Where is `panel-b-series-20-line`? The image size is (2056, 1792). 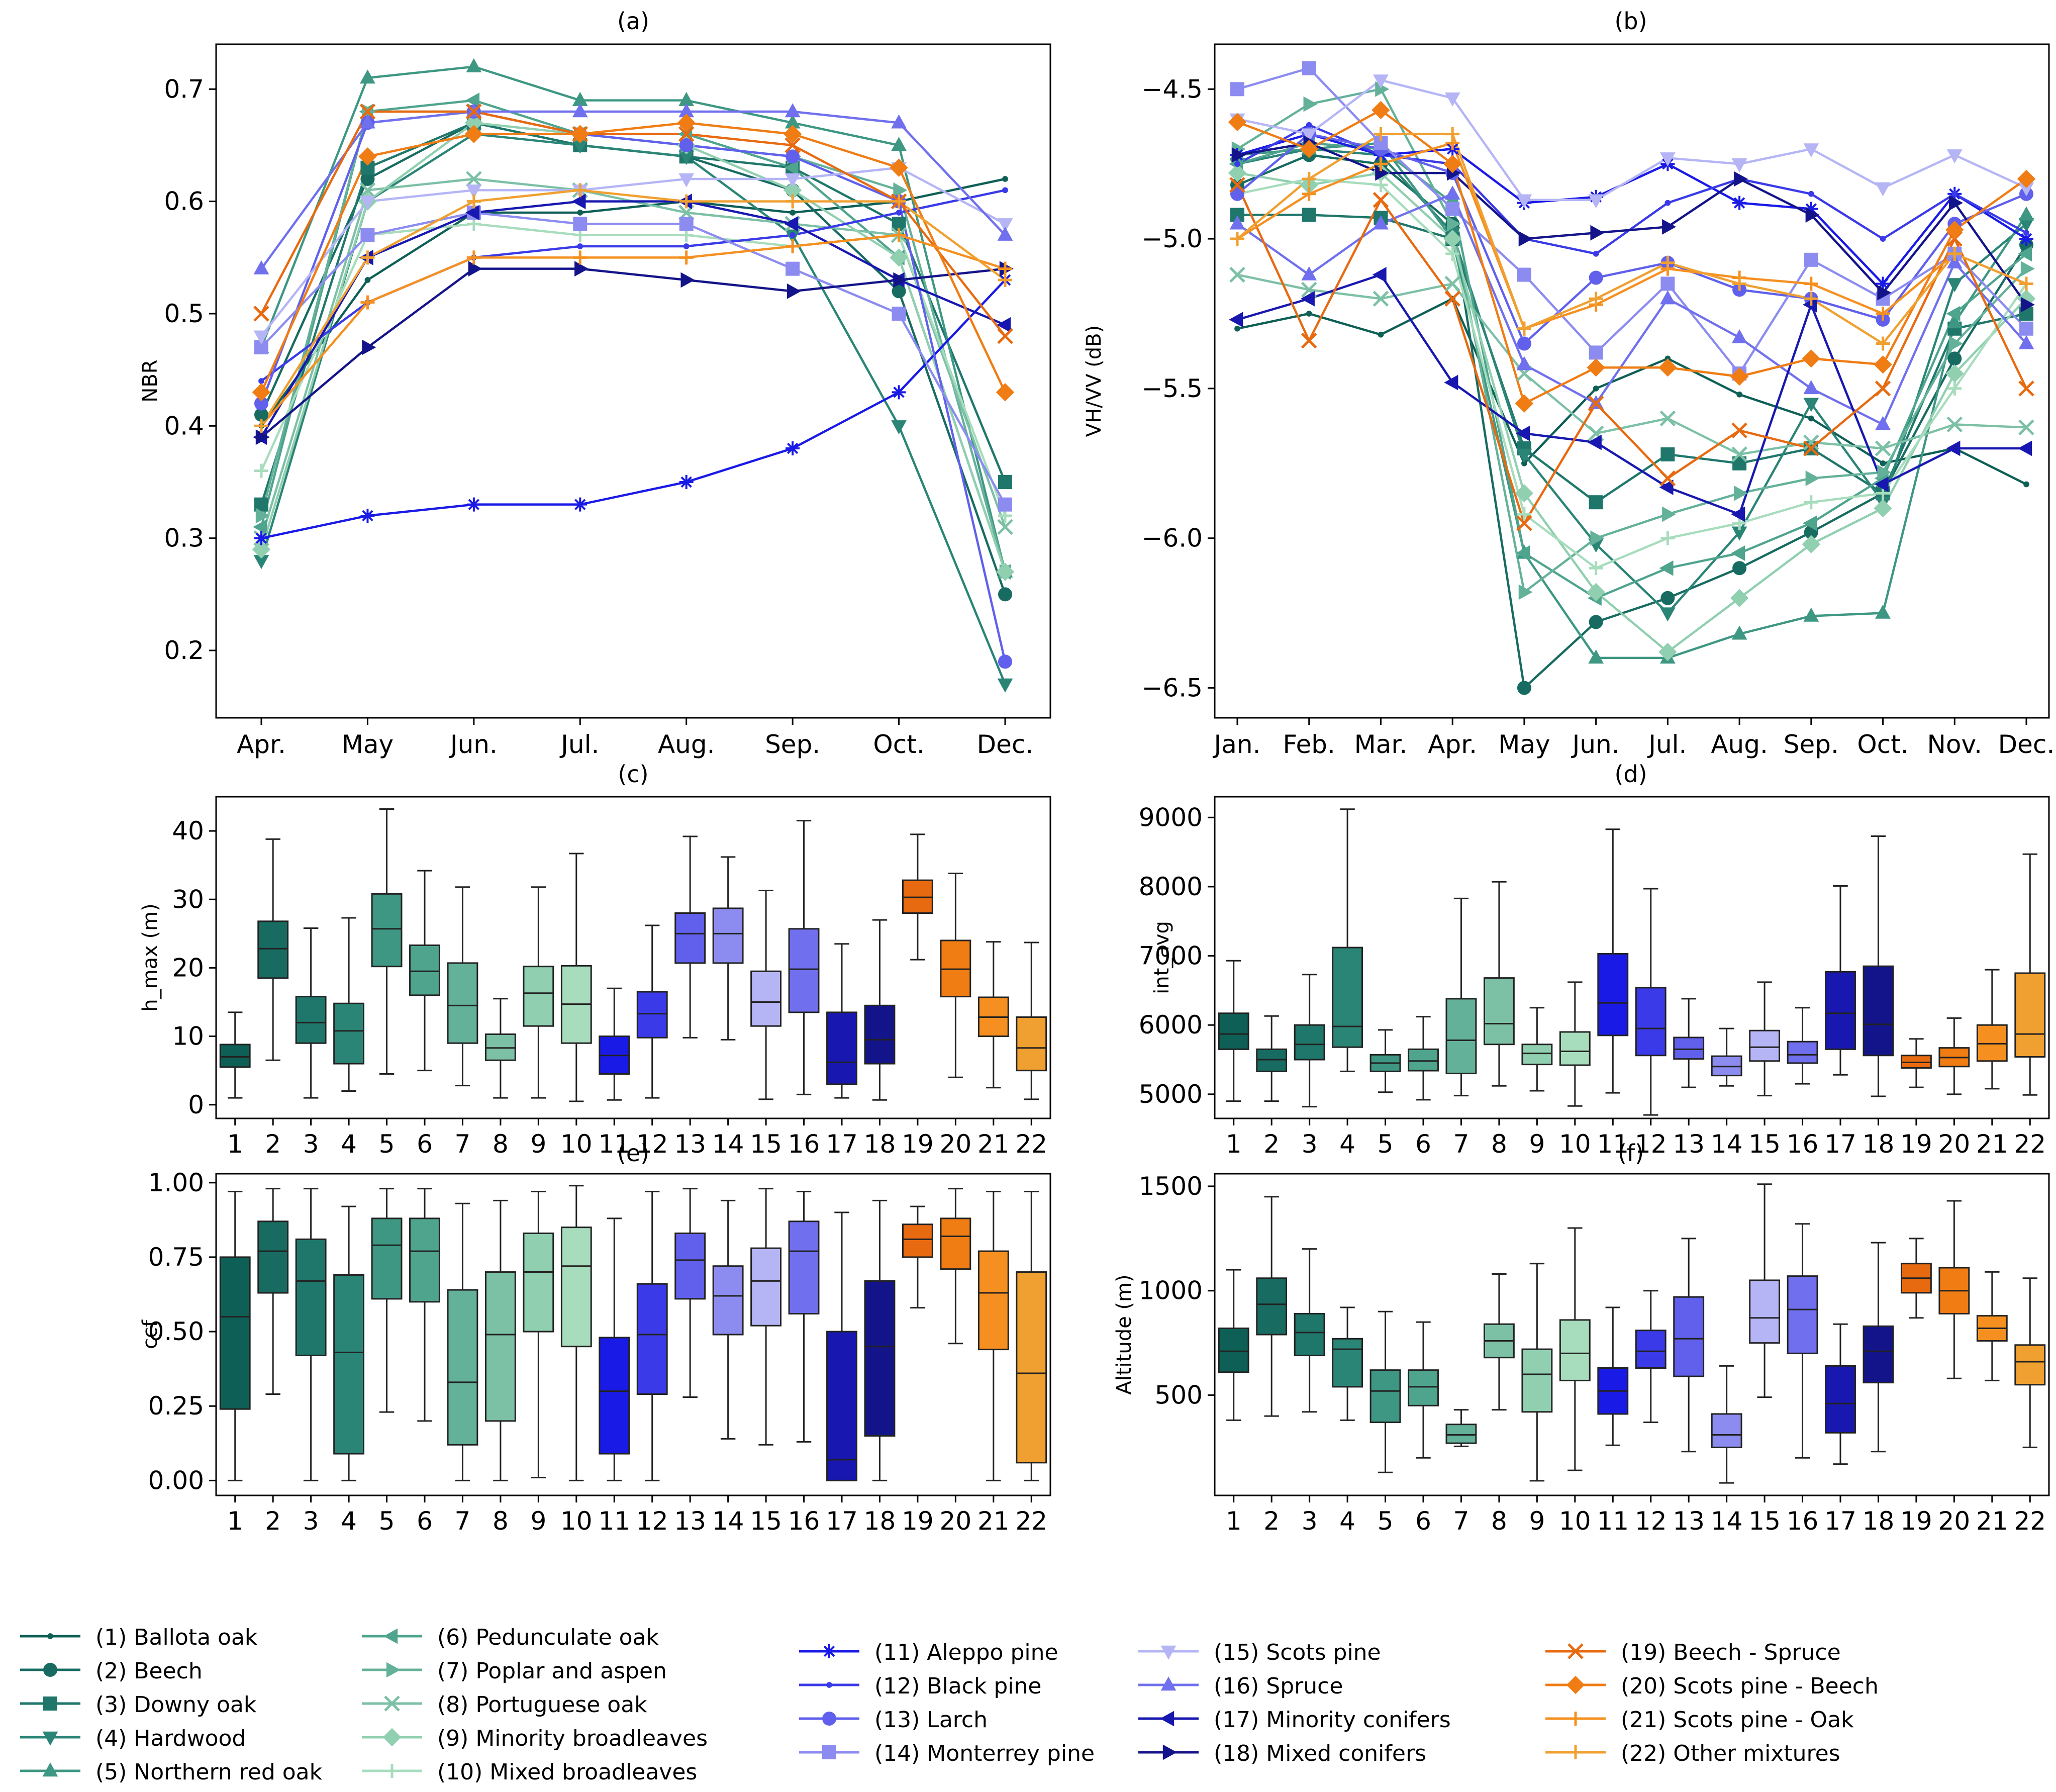
panel-b-series-20-line is located at coordinates (1632, 257).